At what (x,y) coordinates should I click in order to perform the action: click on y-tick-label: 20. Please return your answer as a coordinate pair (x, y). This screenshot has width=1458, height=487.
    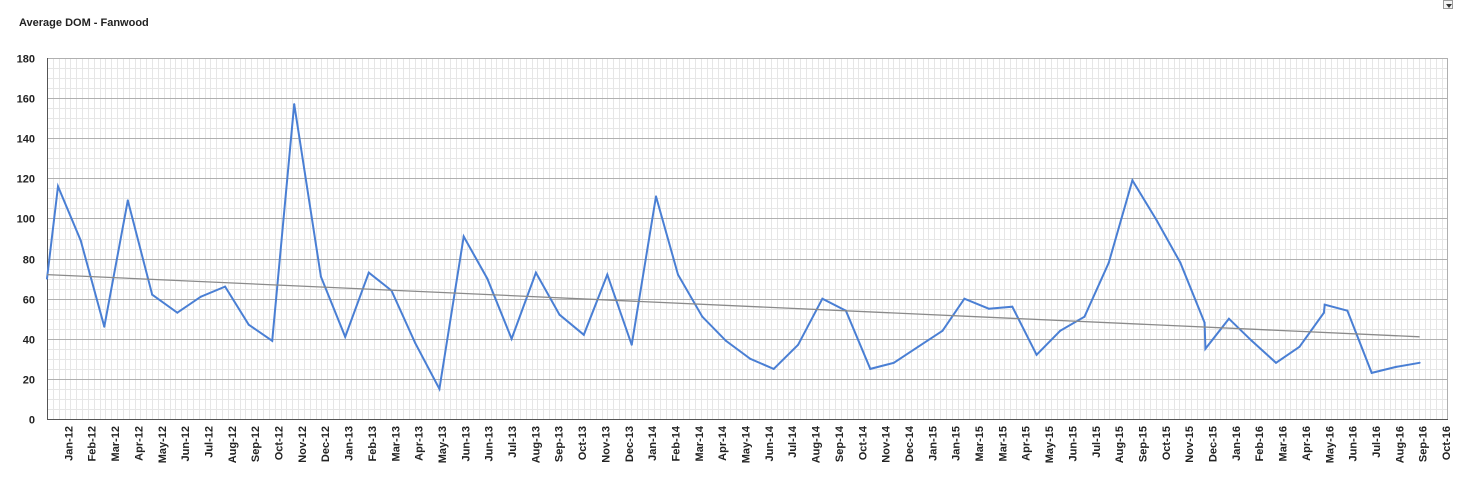
    Looking at the image, I should click on (29, 381).